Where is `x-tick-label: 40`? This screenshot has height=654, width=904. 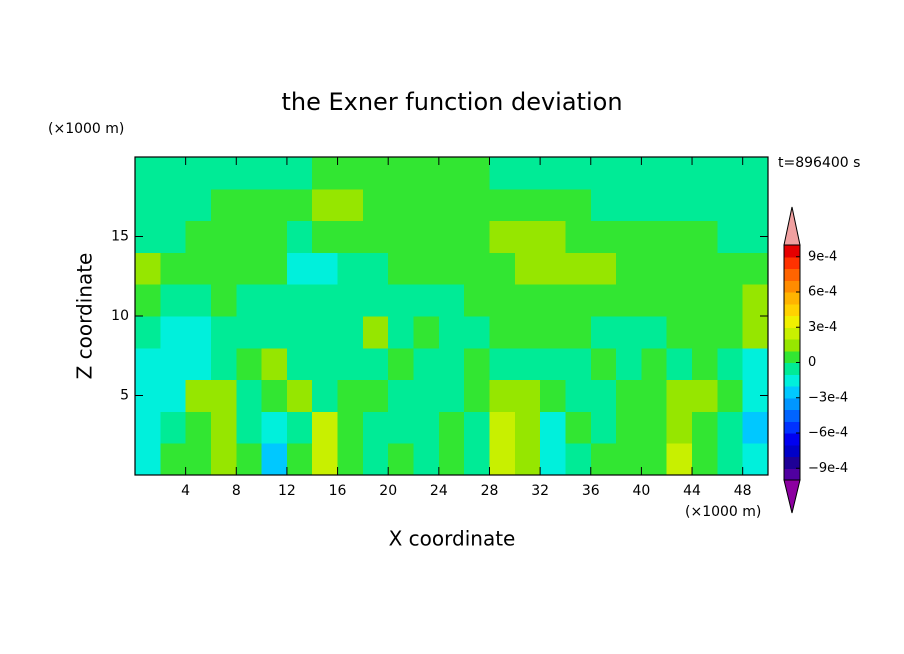
x-tick-label: 40 is located at coordinates (641, 491).